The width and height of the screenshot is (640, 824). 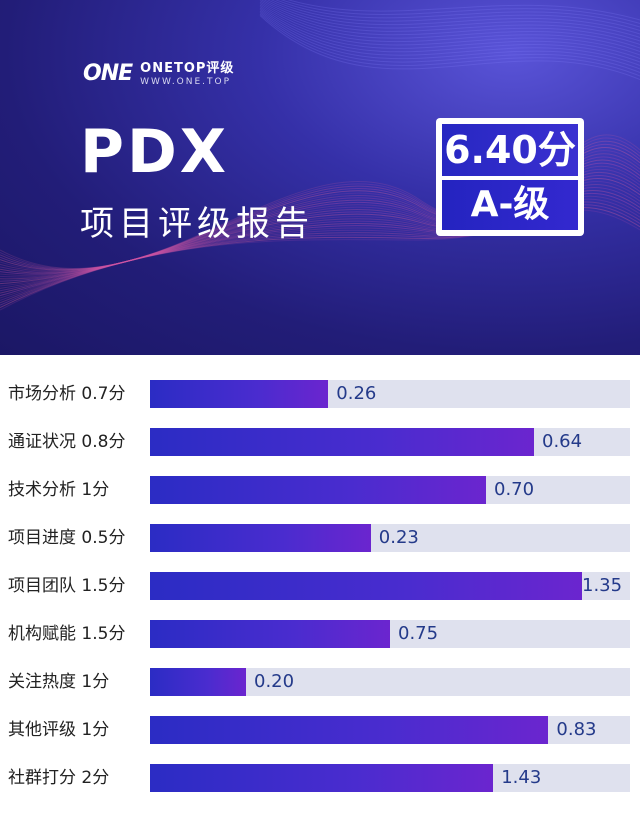 I want to click on brand-url: WWW.ONE.TOP, so click(x=186, y=81).